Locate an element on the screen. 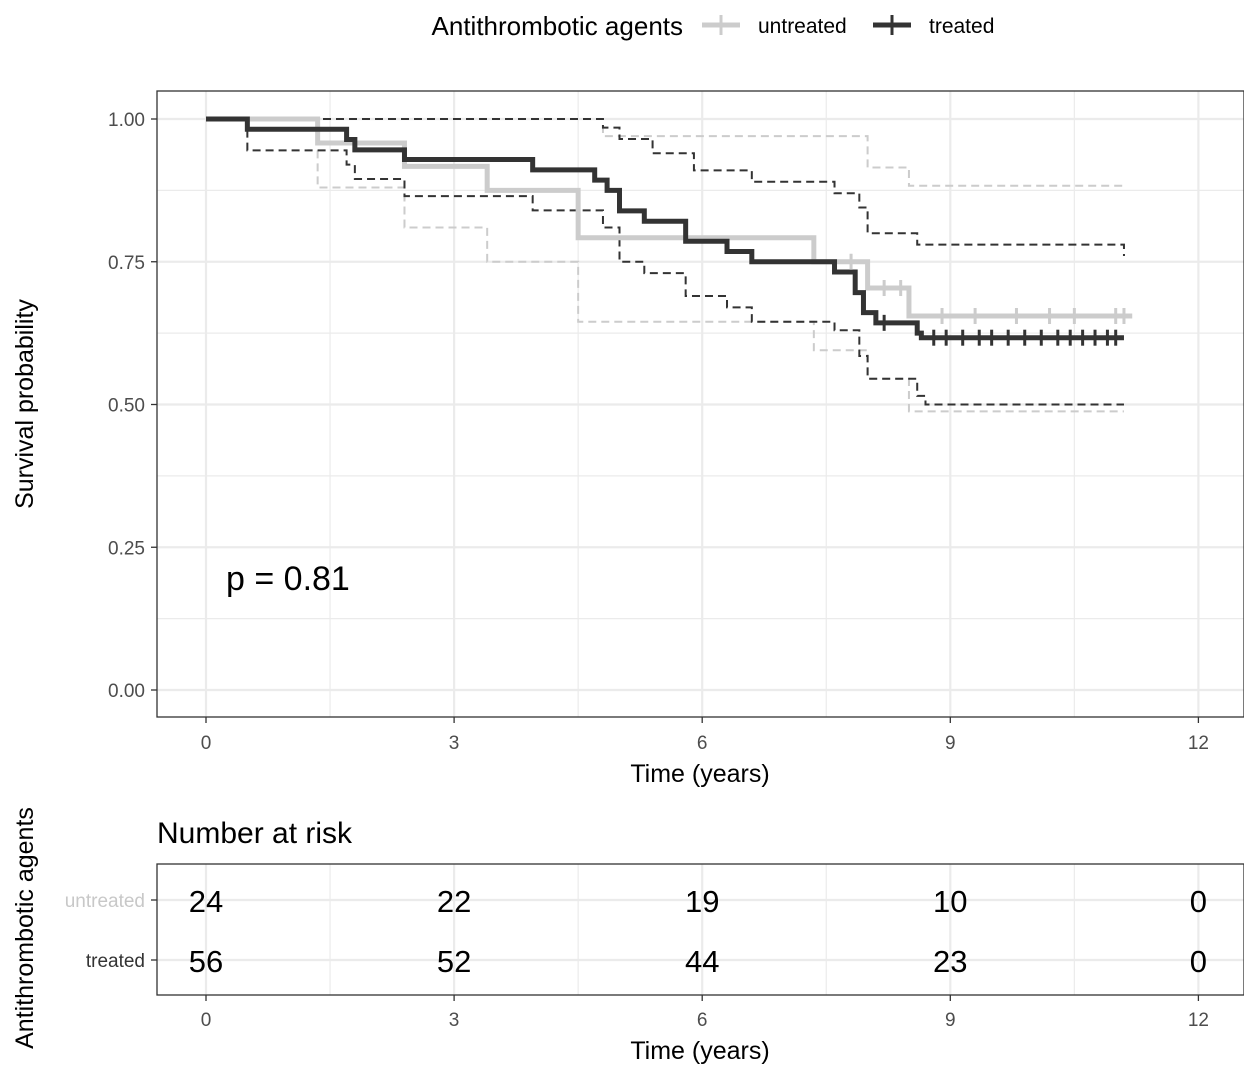 This screenshot has height=1070, width=1244. treated-ci-upper is located at coordinates (665, 187).